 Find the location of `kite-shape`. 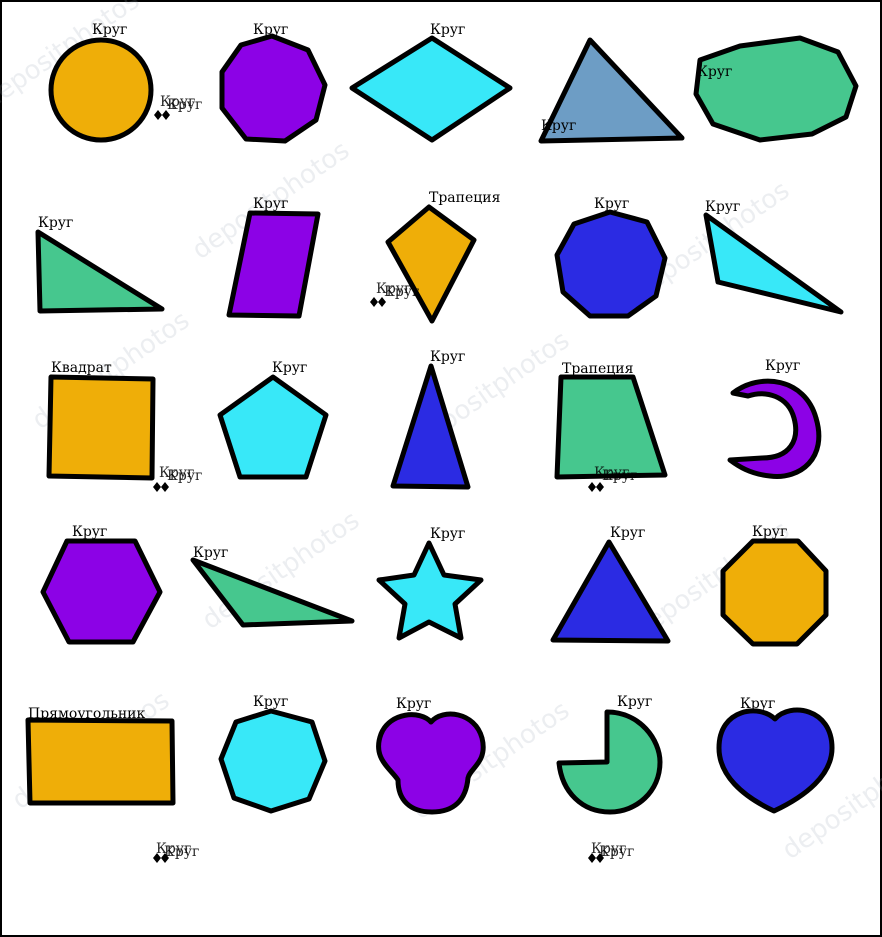

kite-shape is located at coordinates (431, 264).